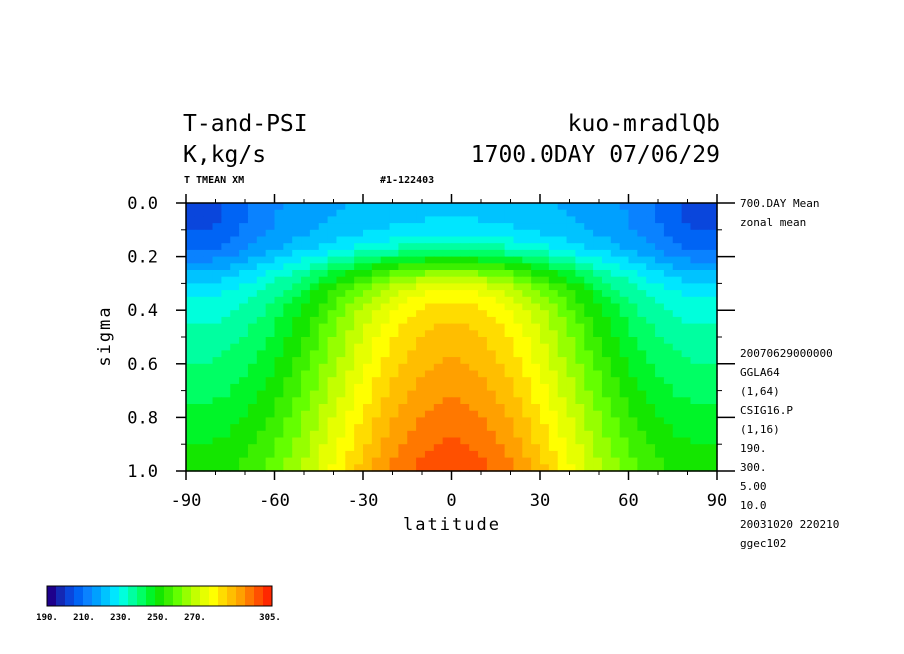 The image size is (904, 654). I want to click on units-label: K,kg/s, so click(224, 155).